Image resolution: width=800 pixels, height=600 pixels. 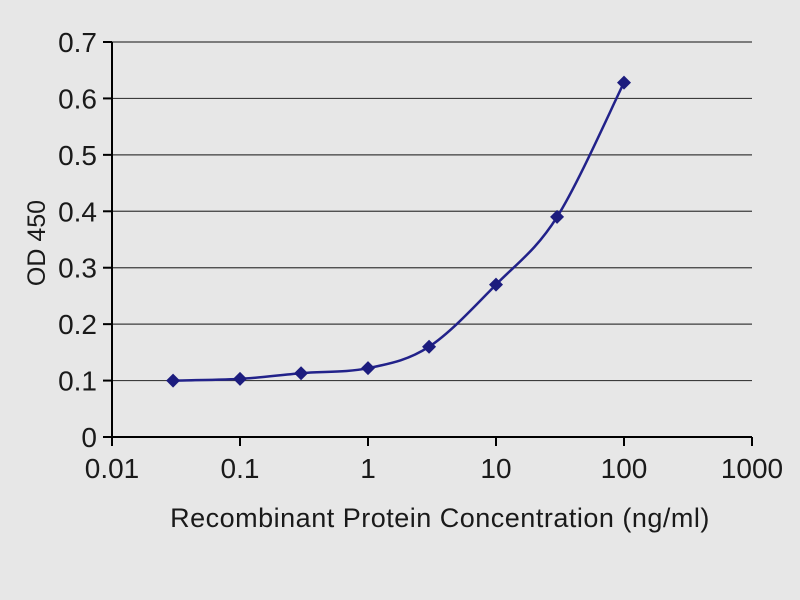 I want to click on y-tick-label: 0.1, so click(x=77, y=381).